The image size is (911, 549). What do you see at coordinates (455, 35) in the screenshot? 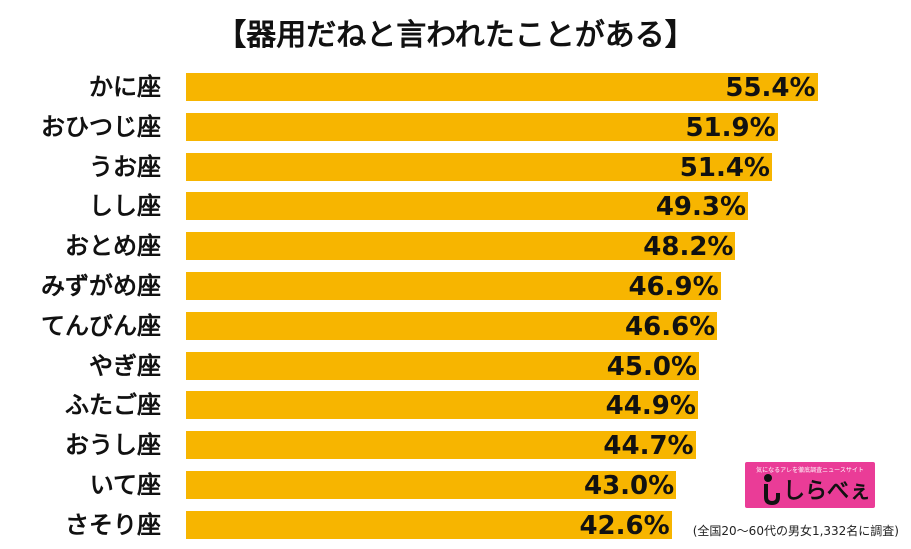
I see `chart-title: 【器用だねと言われたことがある】` at bounding box center [455, 35].